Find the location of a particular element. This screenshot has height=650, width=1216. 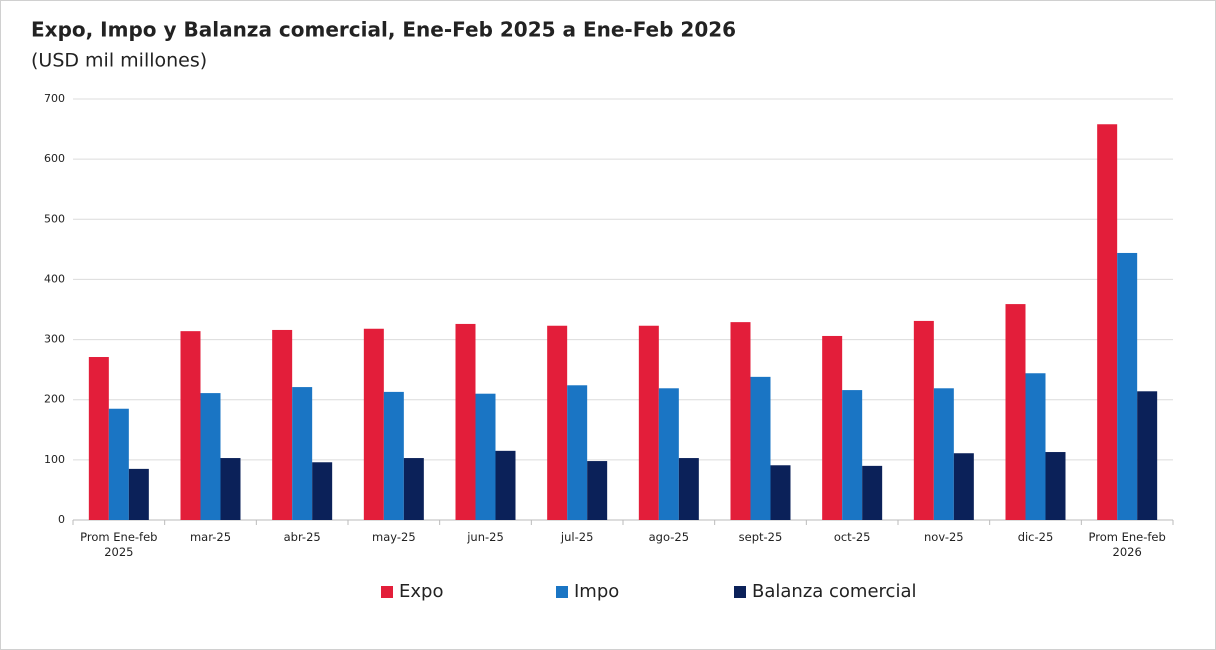

x-tick-label: jun-25 is located at coordinates (485, 537).